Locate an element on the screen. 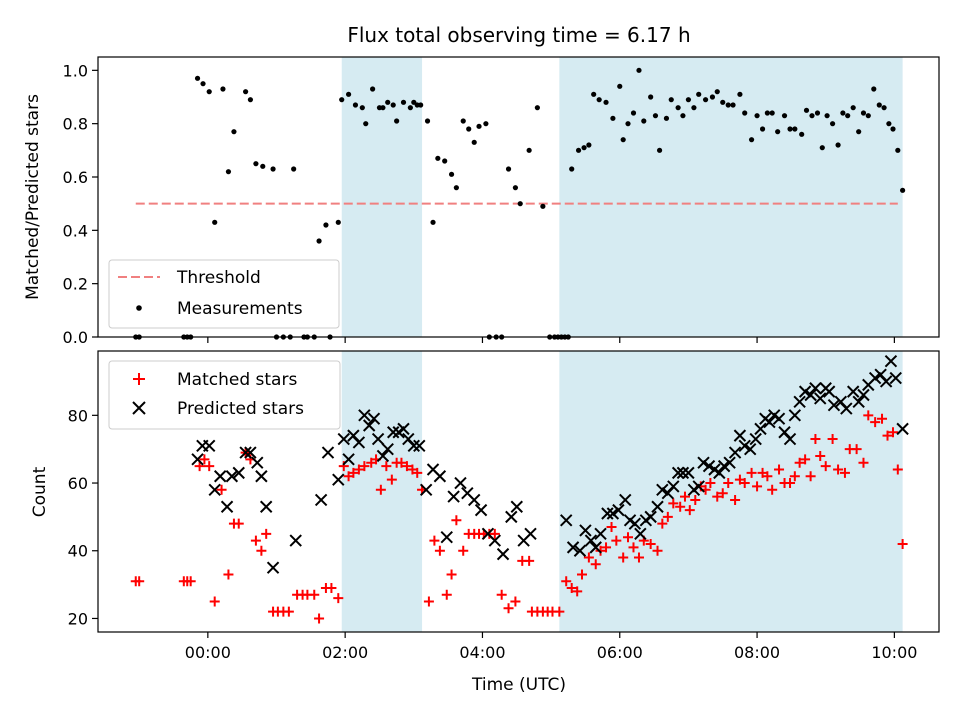 Image resolution: width=960 pixels, height=724 pixels. legend-predicted-label: Predicted stars is located at coordinates (240, 409).